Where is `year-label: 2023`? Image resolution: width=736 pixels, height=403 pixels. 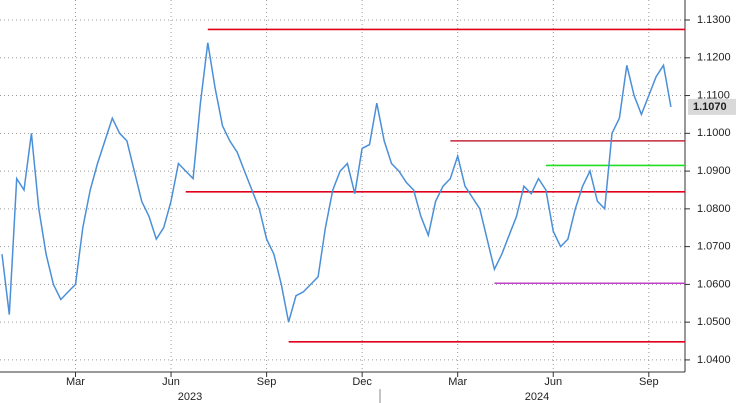
year-label: 2023 is located at coordinates (190, 397).